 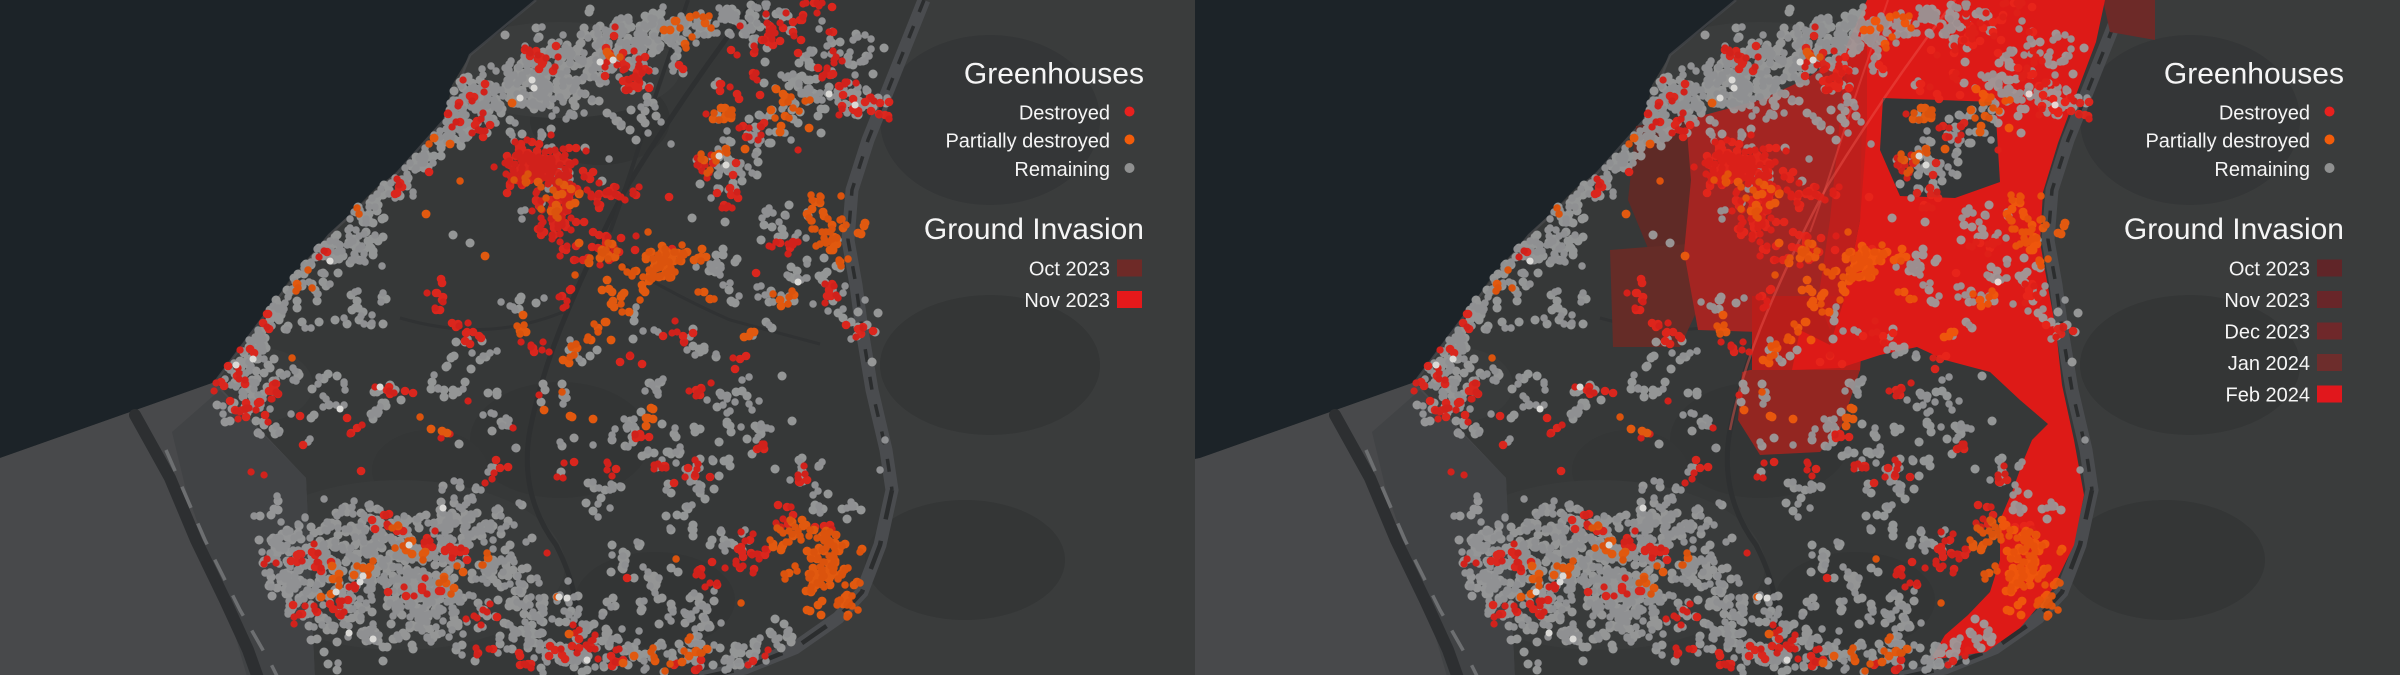 What do you see at coordinates (2269, 364) in the screenshot?
I see `svg-text: Jan 2024` at bounding box center [2269, 364].